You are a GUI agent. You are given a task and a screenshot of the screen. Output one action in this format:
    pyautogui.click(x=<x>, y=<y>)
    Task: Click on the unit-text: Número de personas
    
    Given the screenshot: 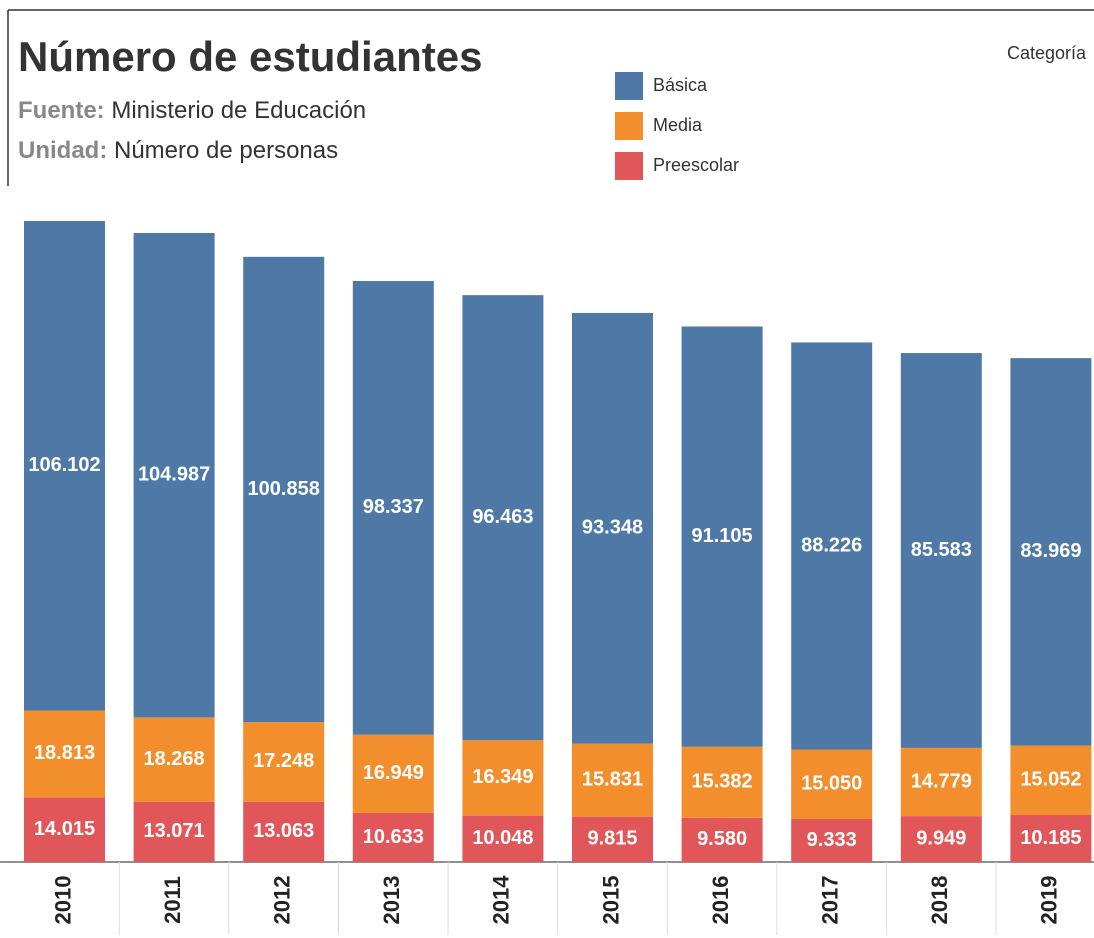 What is the action you would take?
    pyautogui.click(x=226, y=150)
    